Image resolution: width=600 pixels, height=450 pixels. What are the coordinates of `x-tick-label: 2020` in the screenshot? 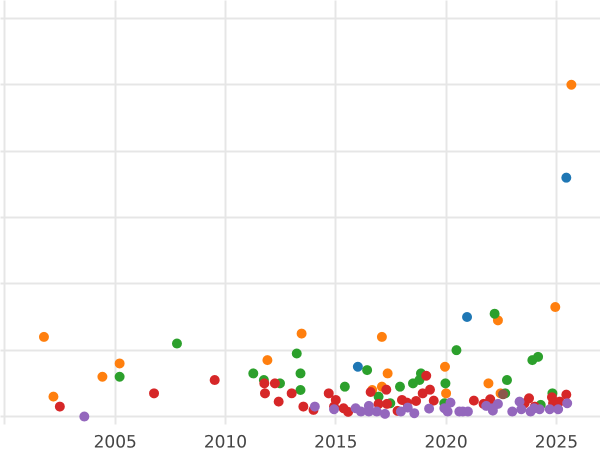 It's located at (446, 441).